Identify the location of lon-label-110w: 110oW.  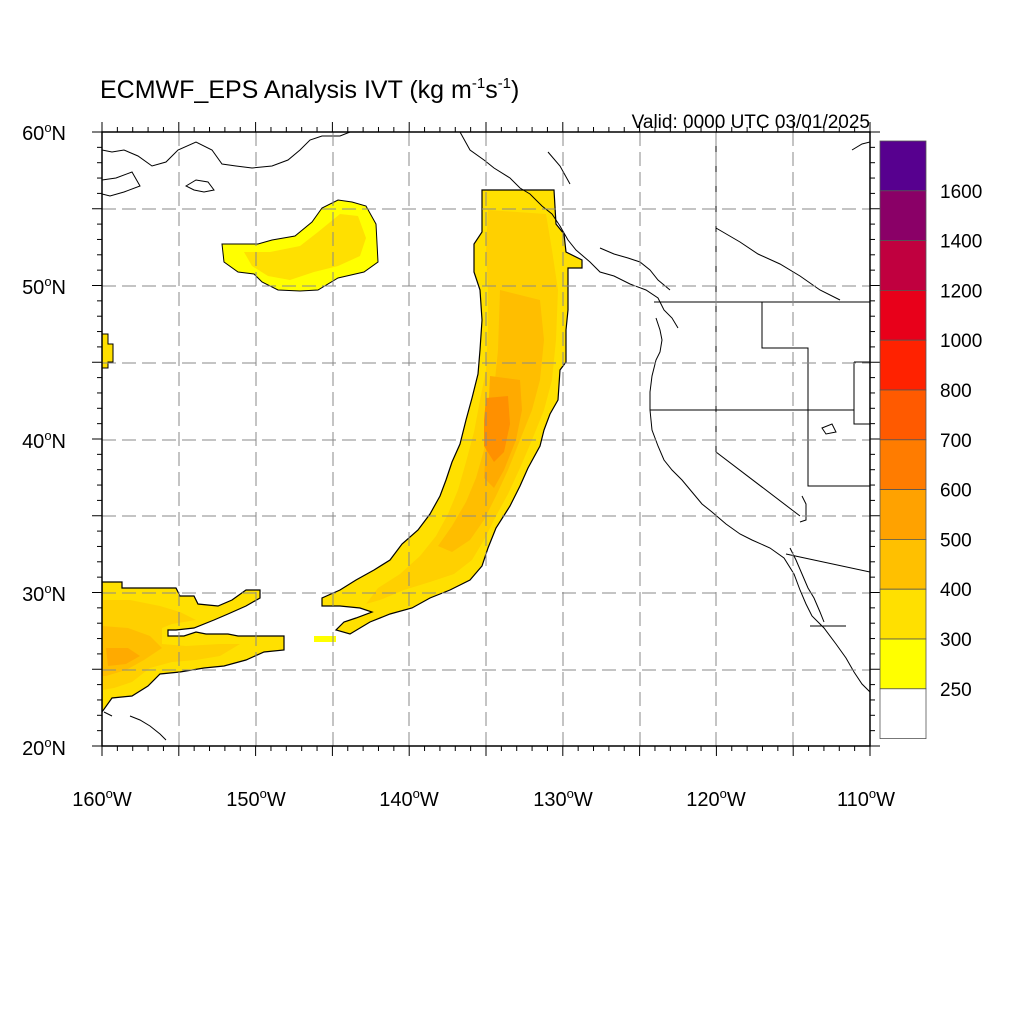
(866, 798).